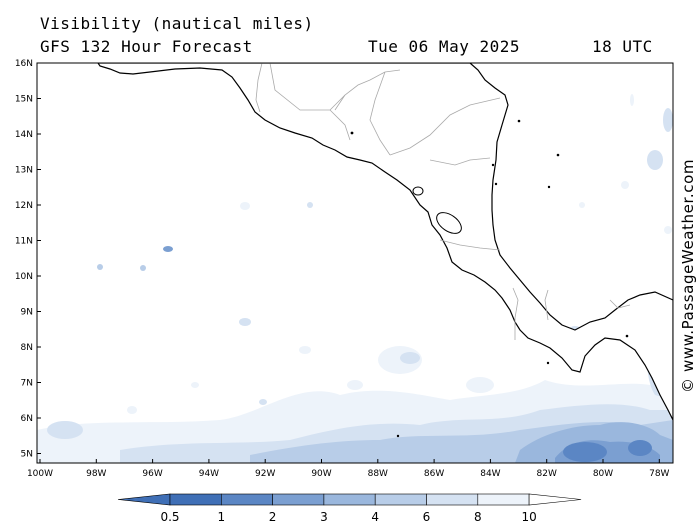  What do you see at coordinates (349, 508) in the screenshot?
I see `visibility-colorbar: 0.5 1 2 3 4 6 8 10` at bounding box center [349, 508].